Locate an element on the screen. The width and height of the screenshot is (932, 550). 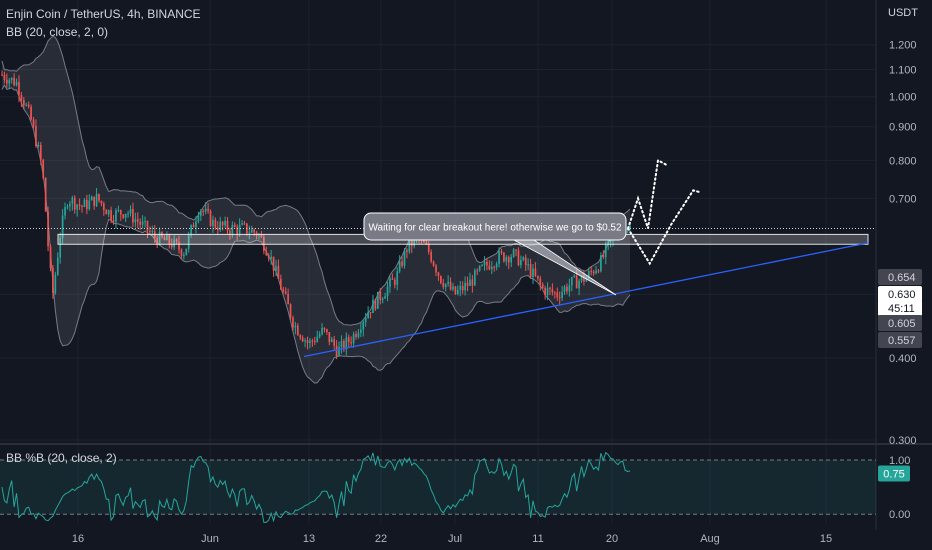
currency-label: USDT is located at coordinates (903, 13).